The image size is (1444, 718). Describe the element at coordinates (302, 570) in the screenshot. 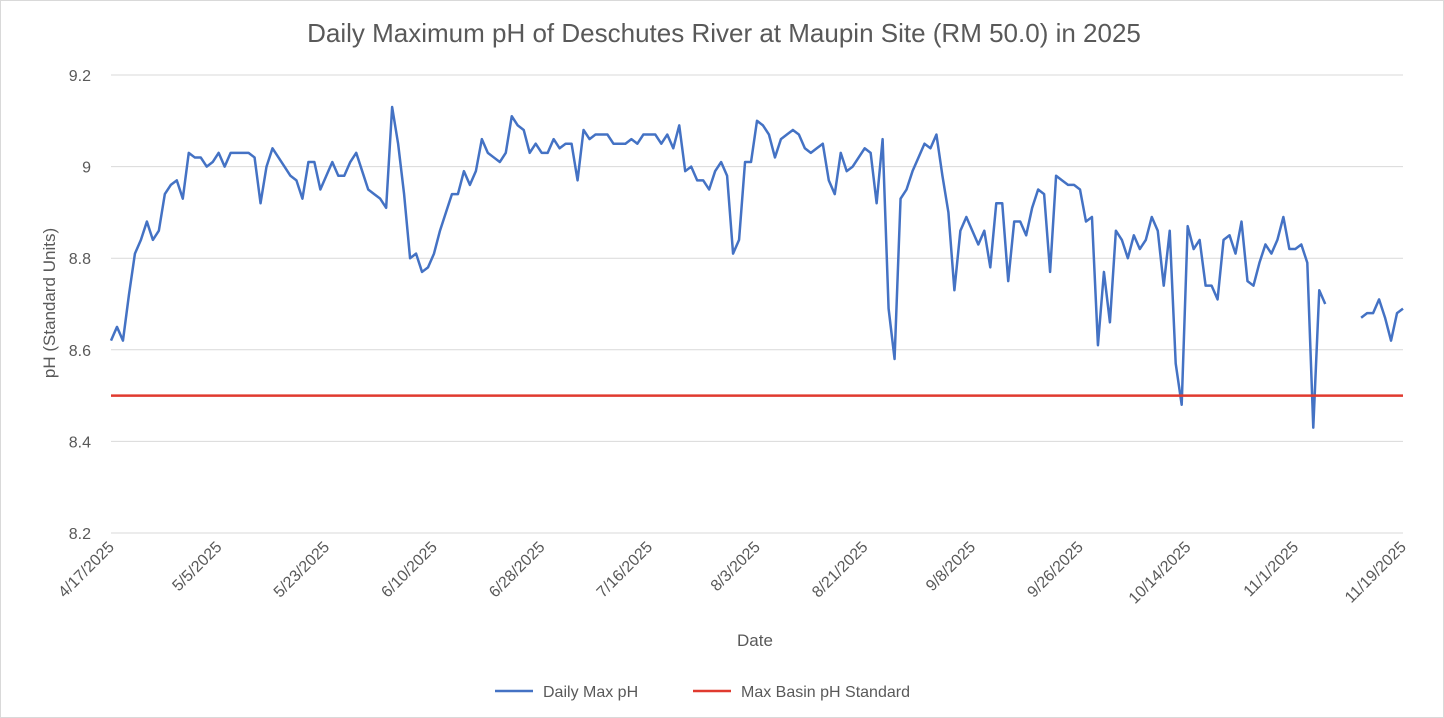

I see `x-tick-label-2: 5/23/2025` at that location.